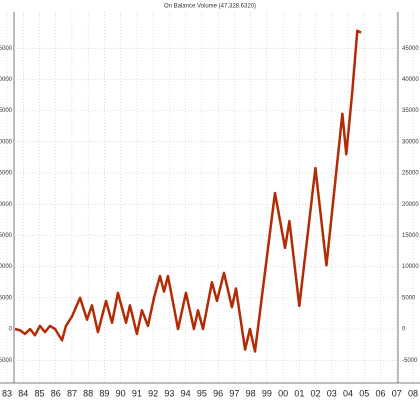  Describe the element at coordinates (381, 393) in the screenshot. I see `x-tick-label: 06` at that location.